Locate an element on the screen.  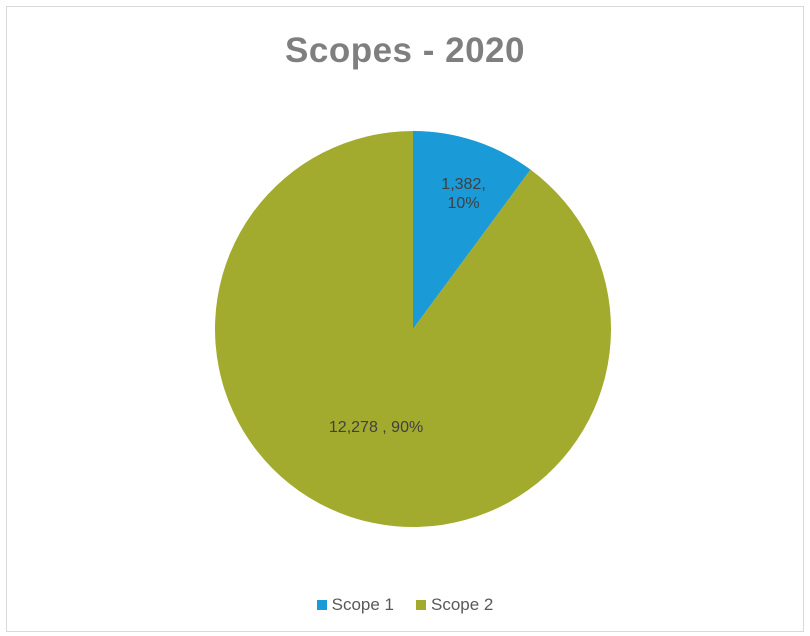
data-label-scope-1: 1,382, 10% is located at coordinates (463, 194).